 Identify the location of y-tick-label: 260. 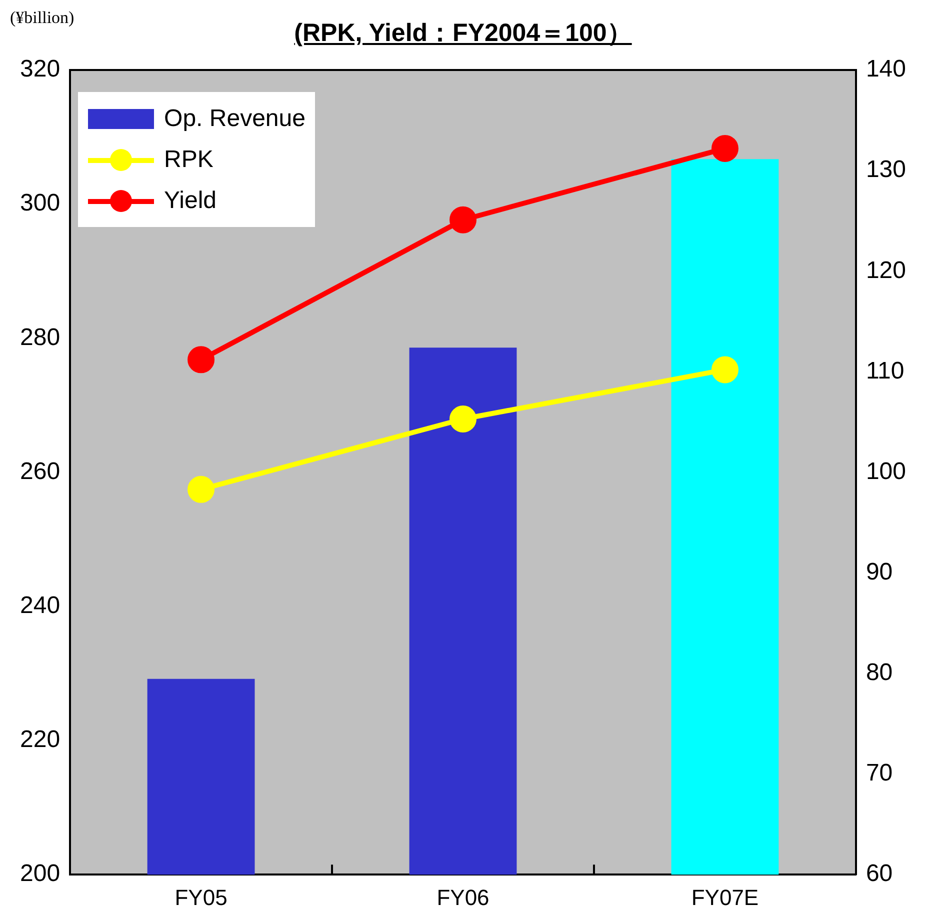
(40, 471).